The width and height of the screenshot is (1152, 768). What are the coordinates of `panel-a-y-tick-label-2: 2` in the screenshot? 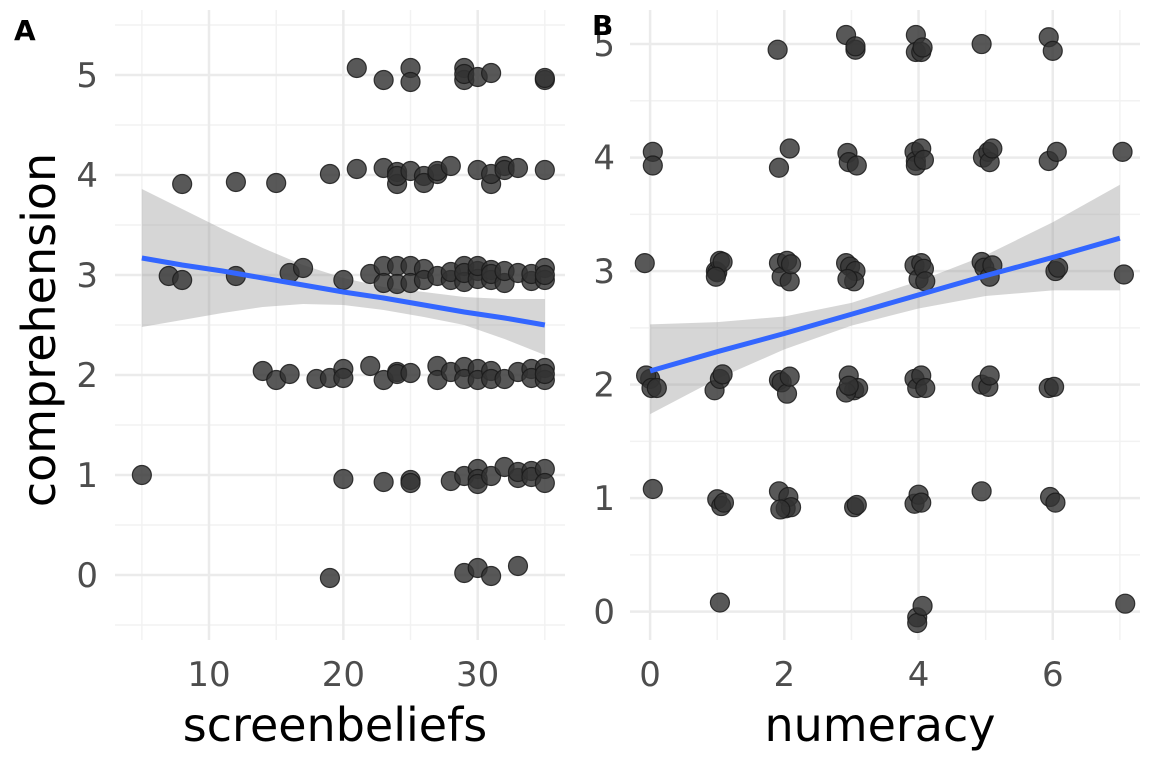 It's located at (87, 376).